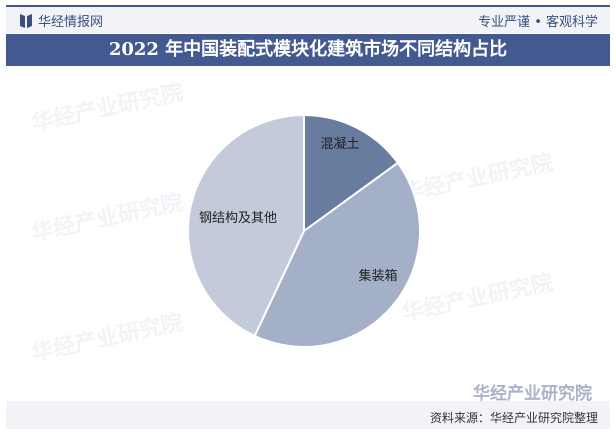  What do you see at coordinates (513, 418) in the screenshot?
I see `source-note: 资料来源：华经产业研究院整理` at bounding box center [513, 418].